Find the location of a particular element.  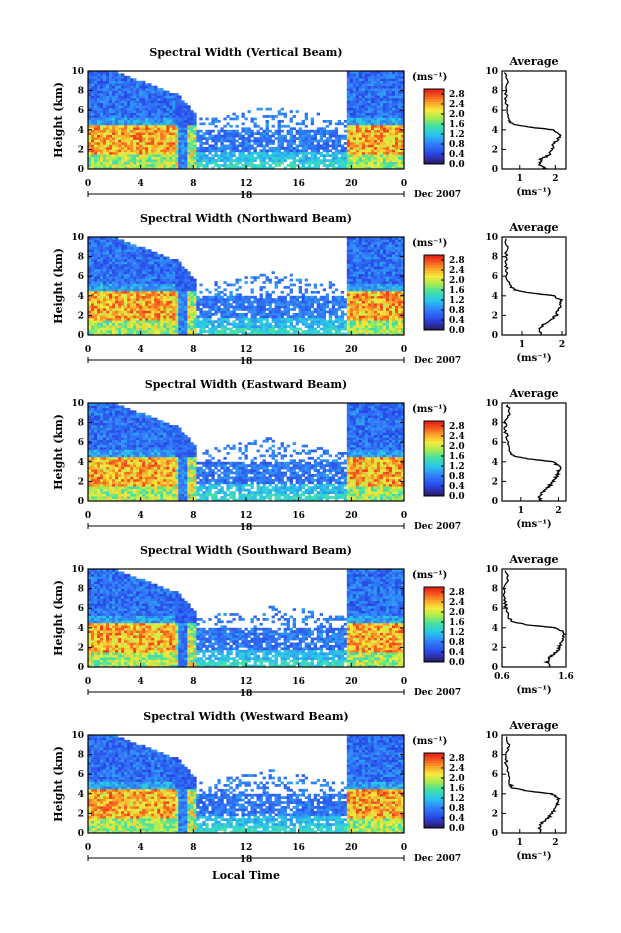

profile-y-tick-label: 8 is located at coordinates (495, 92).